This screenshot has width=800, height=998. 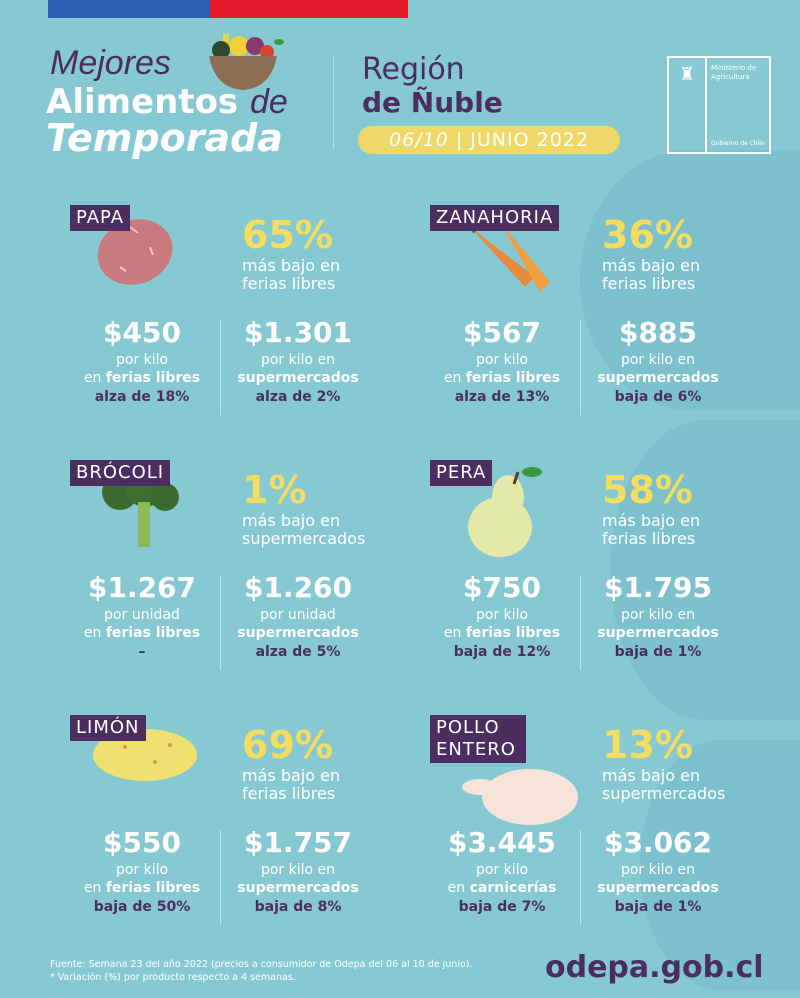 I want to click on price-amount: $3.445, so click(x=502, y=842).